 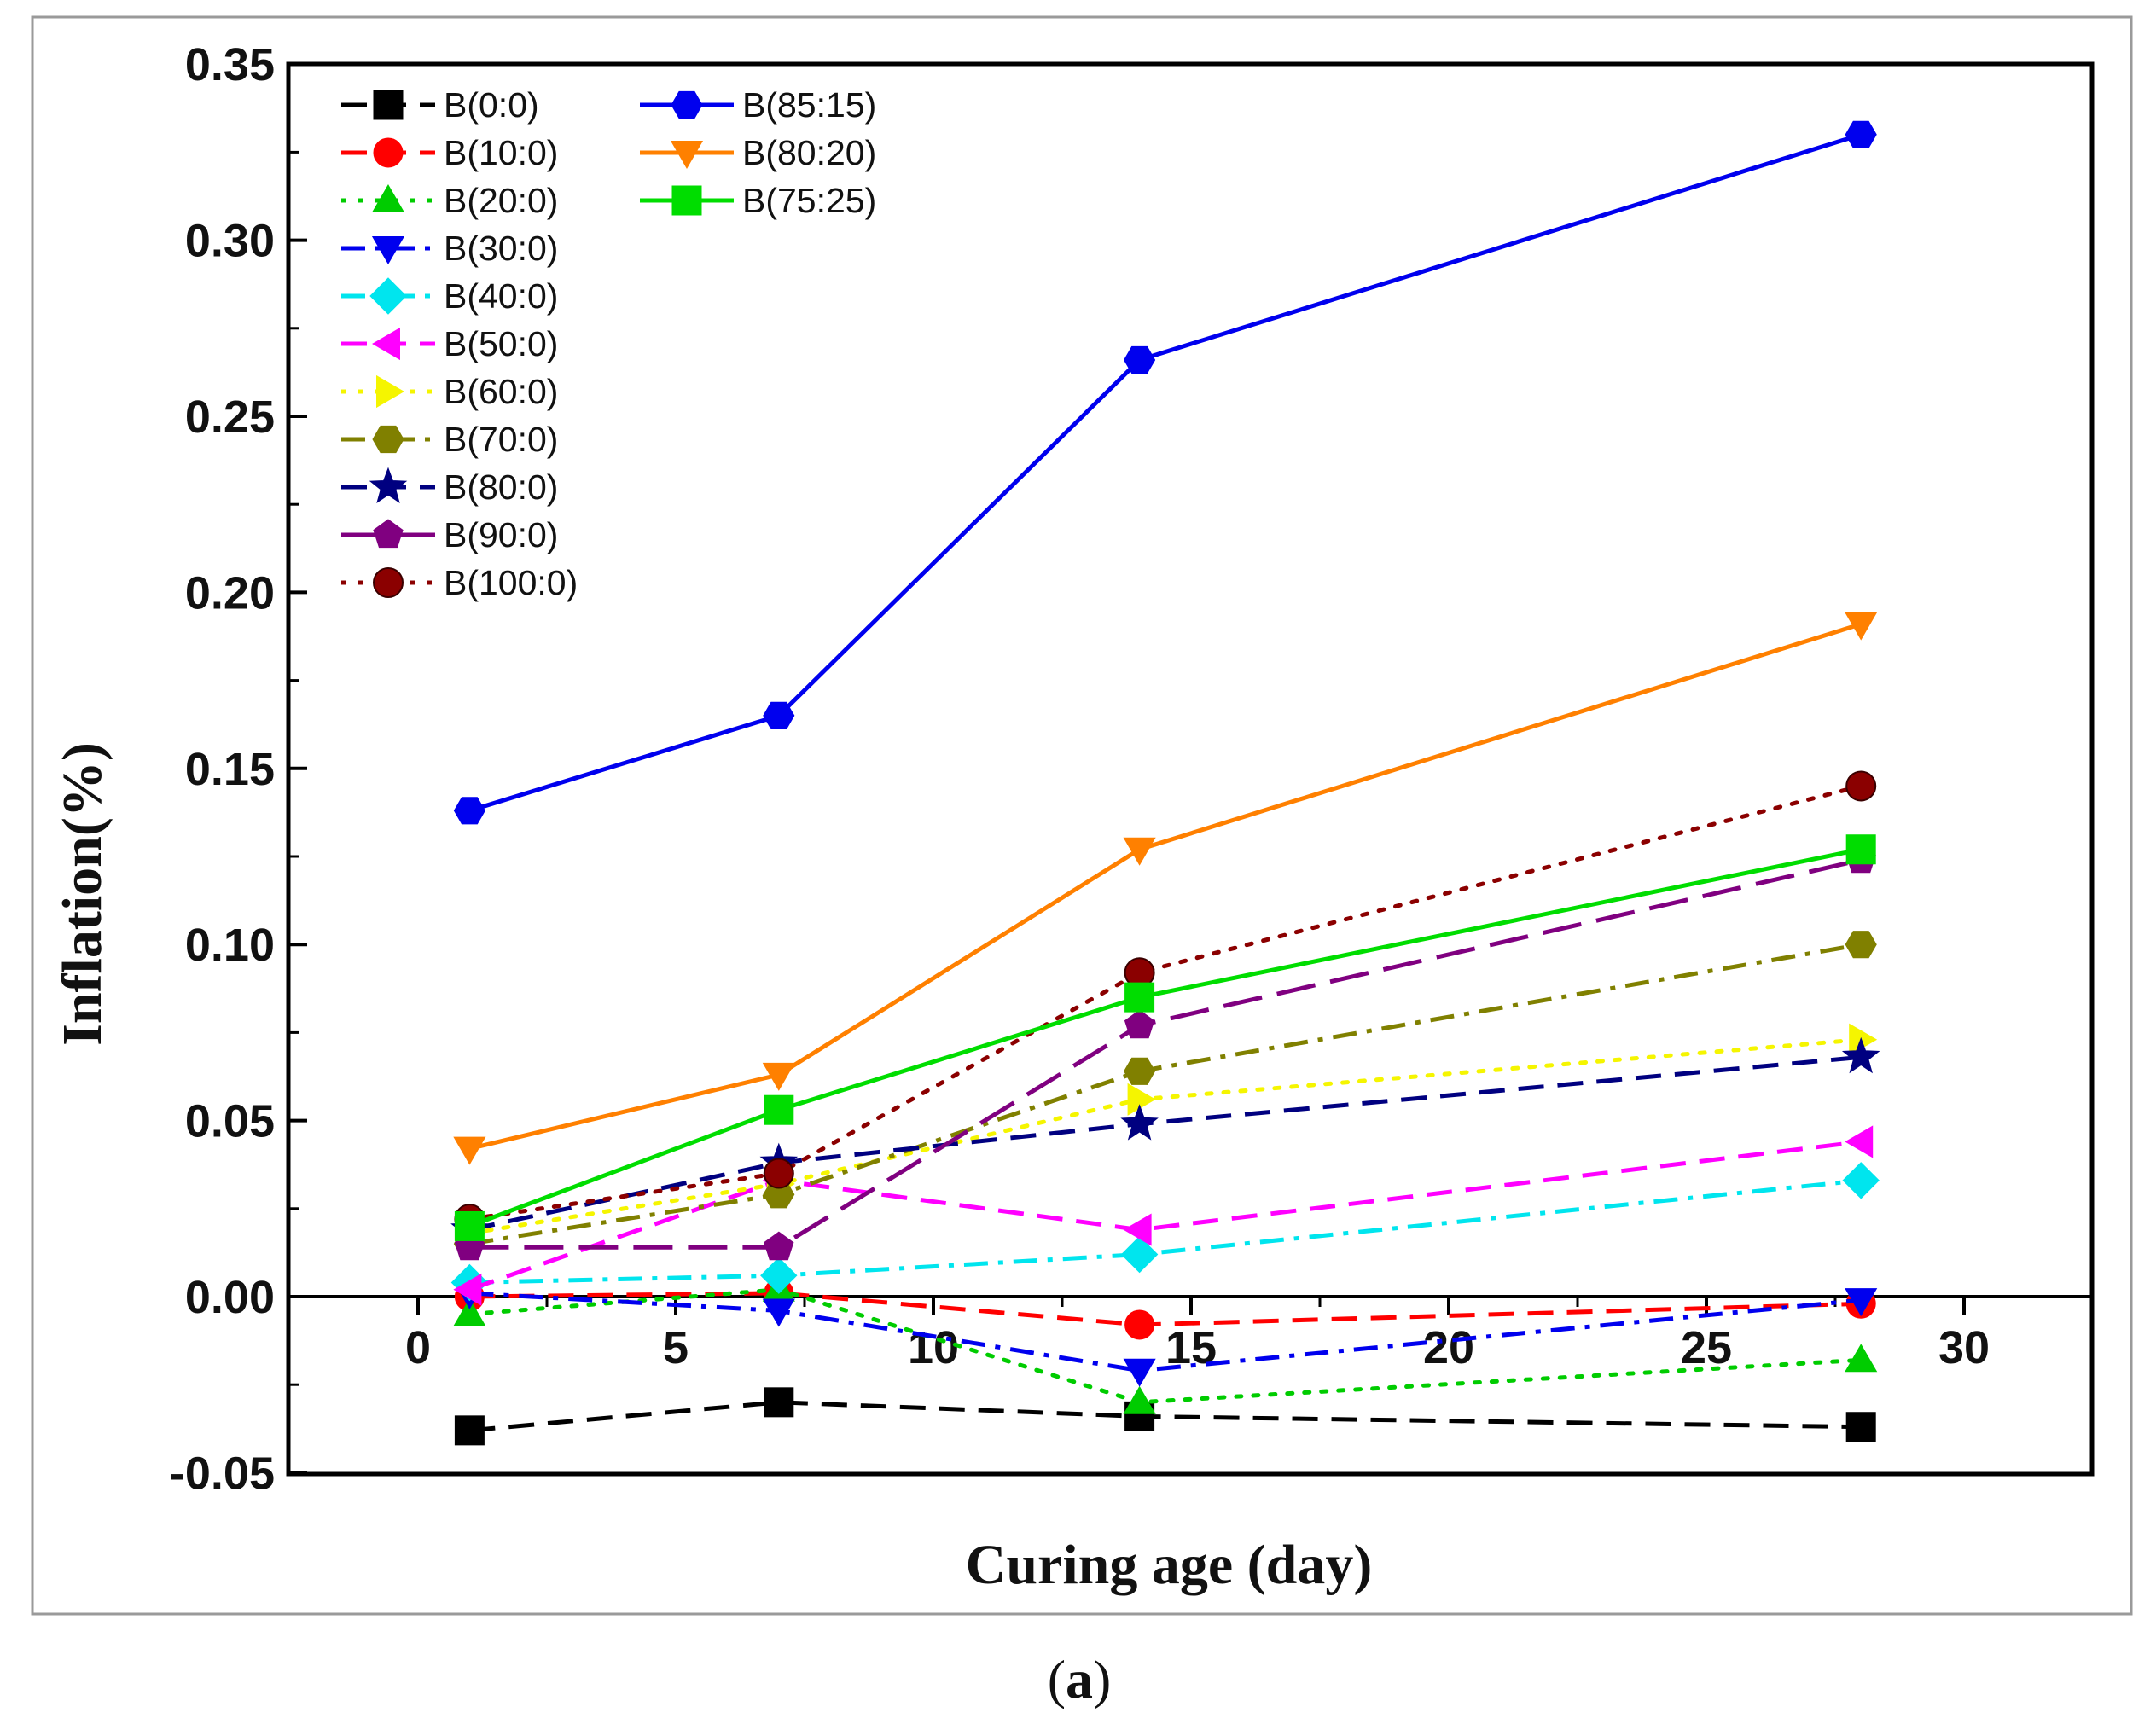 What do you see at coordinates (809, 200) in the screenshot?
I see `legend-label: B(75:25)` at bounding box center [809, 200].